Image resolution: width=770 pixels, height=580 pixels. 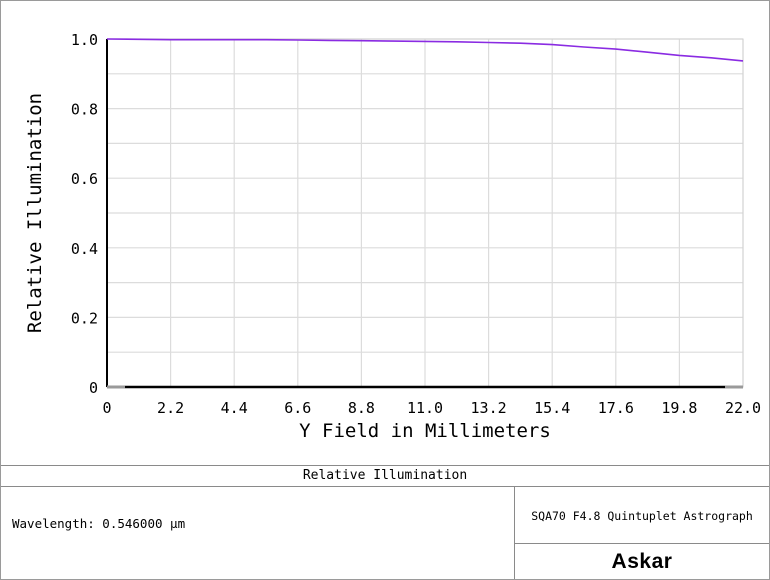 I want to click on series-line, so click(x=425, y=50).